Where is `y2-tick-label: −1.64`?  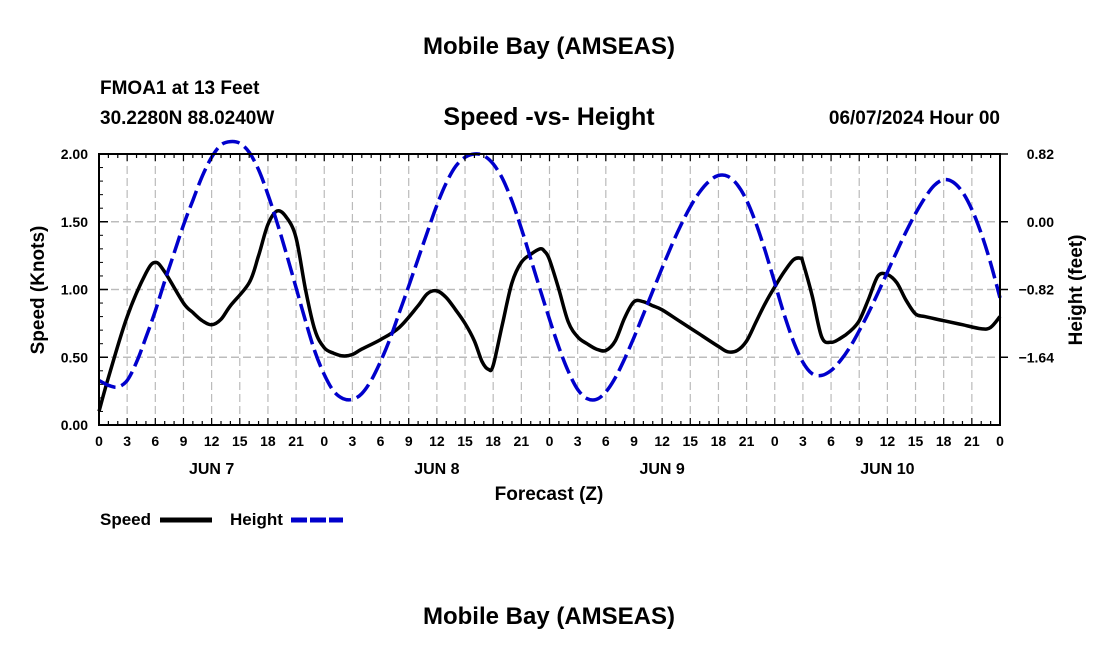 y2-tick-label: −1.64 is located at coordinates (1037, 357).